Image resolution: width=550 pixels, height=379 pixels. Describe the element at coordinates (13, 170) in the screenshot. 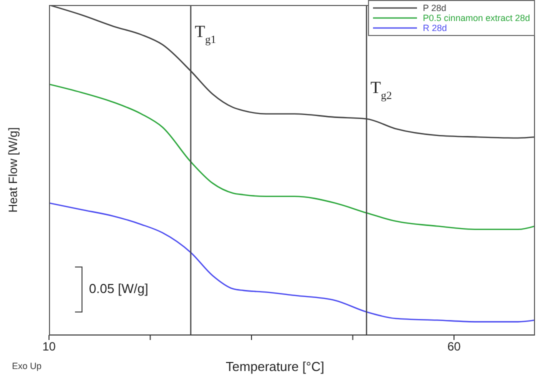

I see `y-axis-title: Heat Flow [W/g]` at that location.